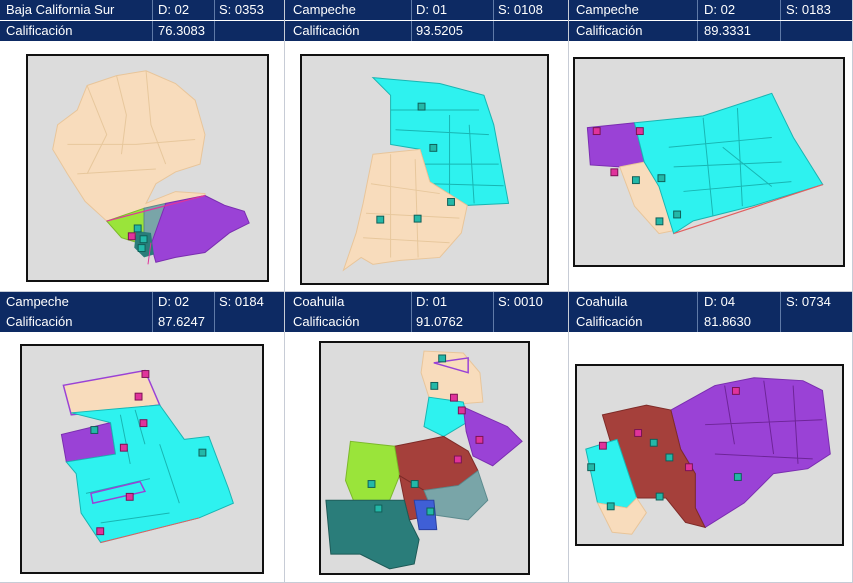  Describe the element at coordinates (720, 301) in the screenshot. I see `district-label: D: 04` at that location.